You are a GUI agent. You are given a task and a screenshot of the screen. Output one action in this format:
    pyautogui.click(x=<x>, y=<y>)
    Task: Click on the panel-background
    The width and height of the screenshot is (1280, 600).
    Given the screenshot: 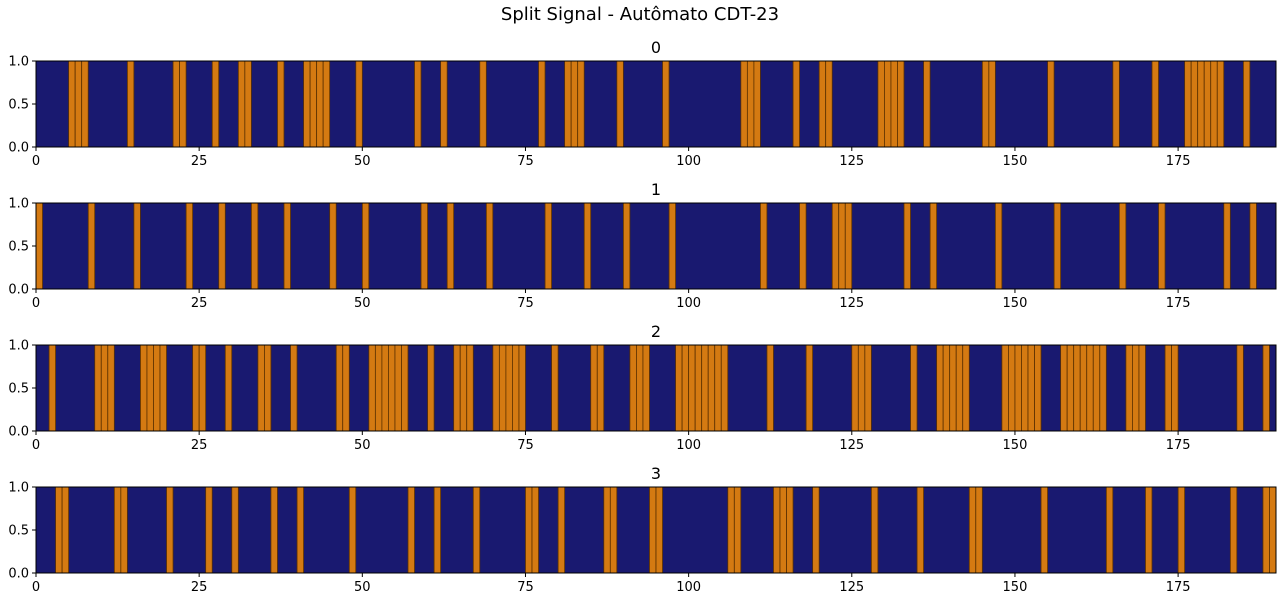 What is the action you would take?
    pyautogui.click(x=656, y=104)
    